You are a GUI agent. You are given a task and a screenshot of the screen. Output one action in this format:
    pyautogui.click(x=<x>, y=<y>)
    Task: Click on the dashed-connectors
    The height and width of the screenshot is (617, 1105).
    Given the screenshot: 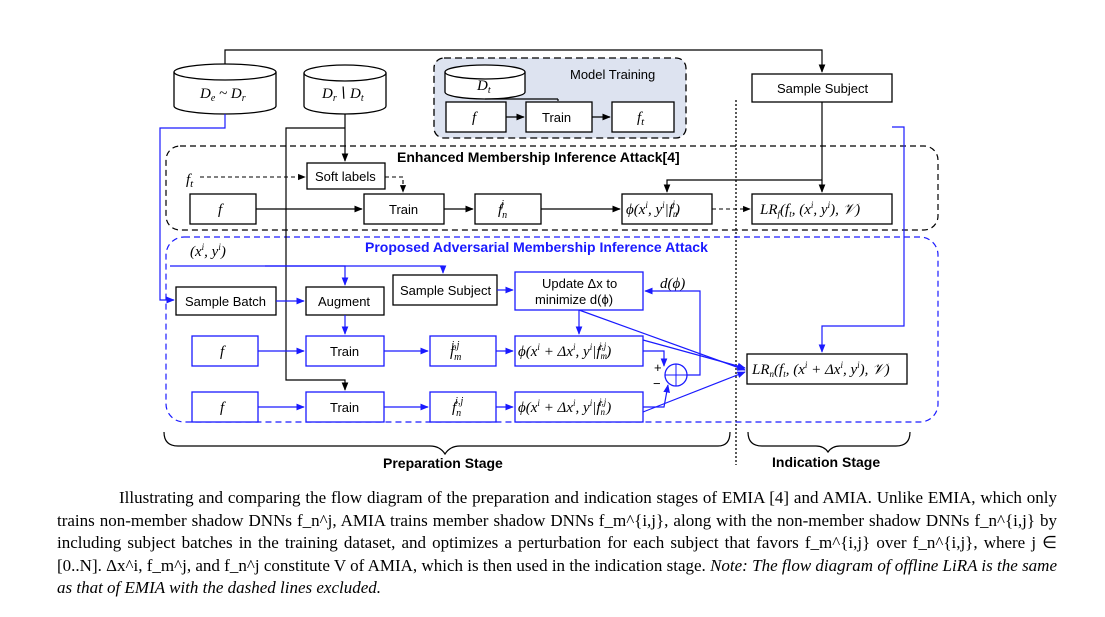 What is the action you would take?
    pyautogui.click(x=475, y=193)
    